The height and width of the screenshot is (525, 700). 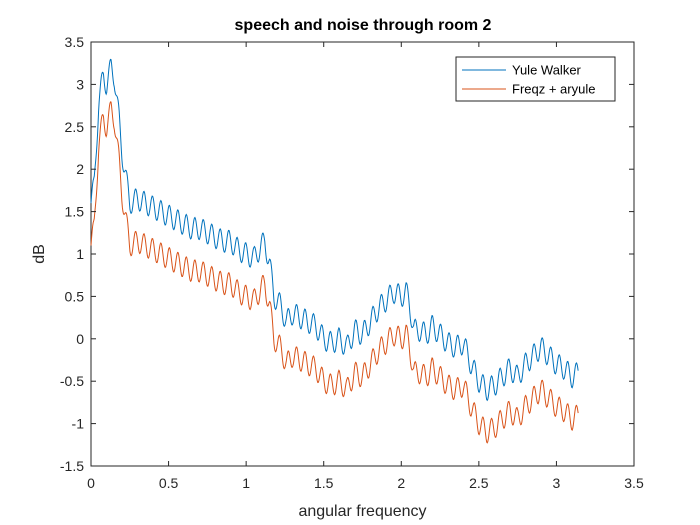 What do you see at coordinates (72, 381) in the screenshot?
I see `y-tick-label: -0.5` at bounding box center [72, 381].